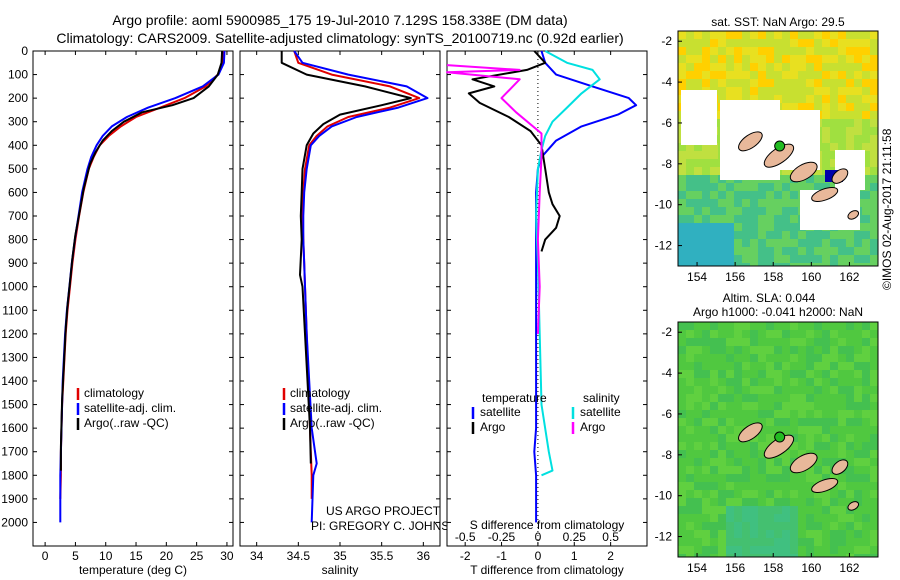 The height and width of the screenshot is (580, 900). I want to click on map-frame, so click(778, 148).